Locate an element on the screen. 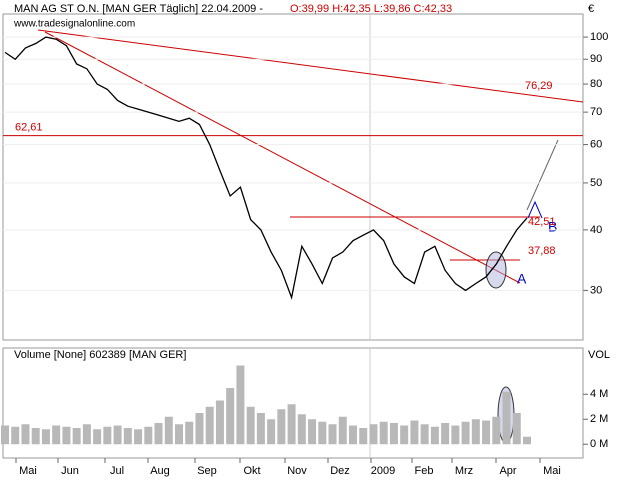  x-tick-label: Sep is located at coordinates (207, 471).